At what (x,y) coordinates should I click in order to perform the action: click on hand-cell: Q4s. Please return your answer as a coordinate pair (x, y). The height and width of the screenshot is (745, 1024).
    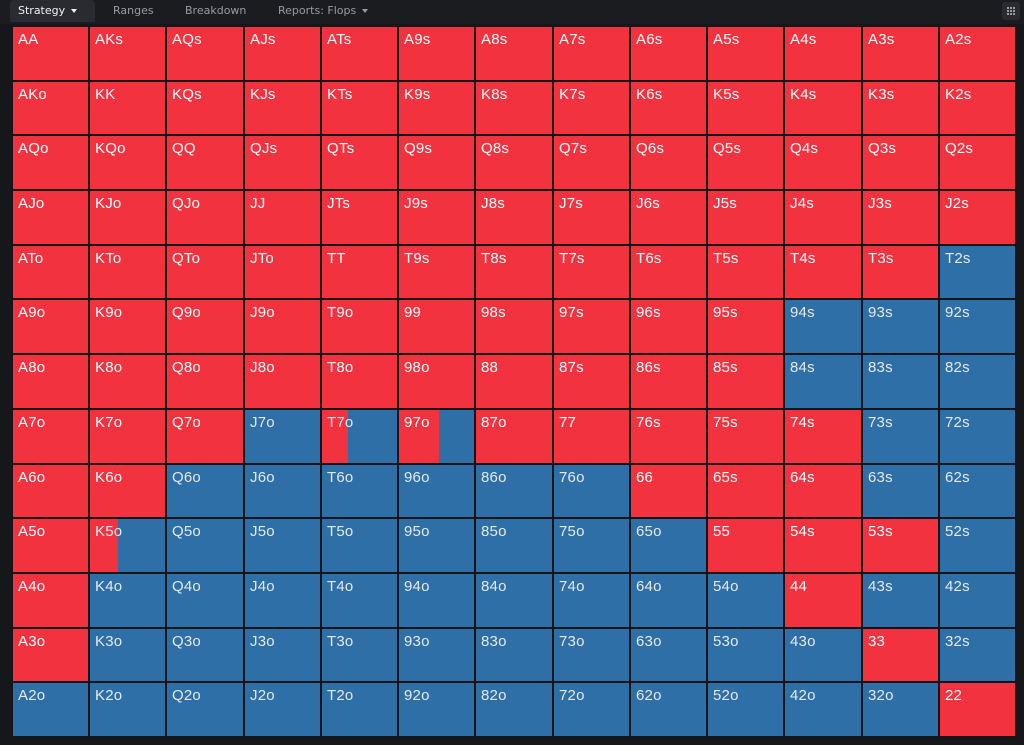
    Looking at the image, I should click on (823, 162).